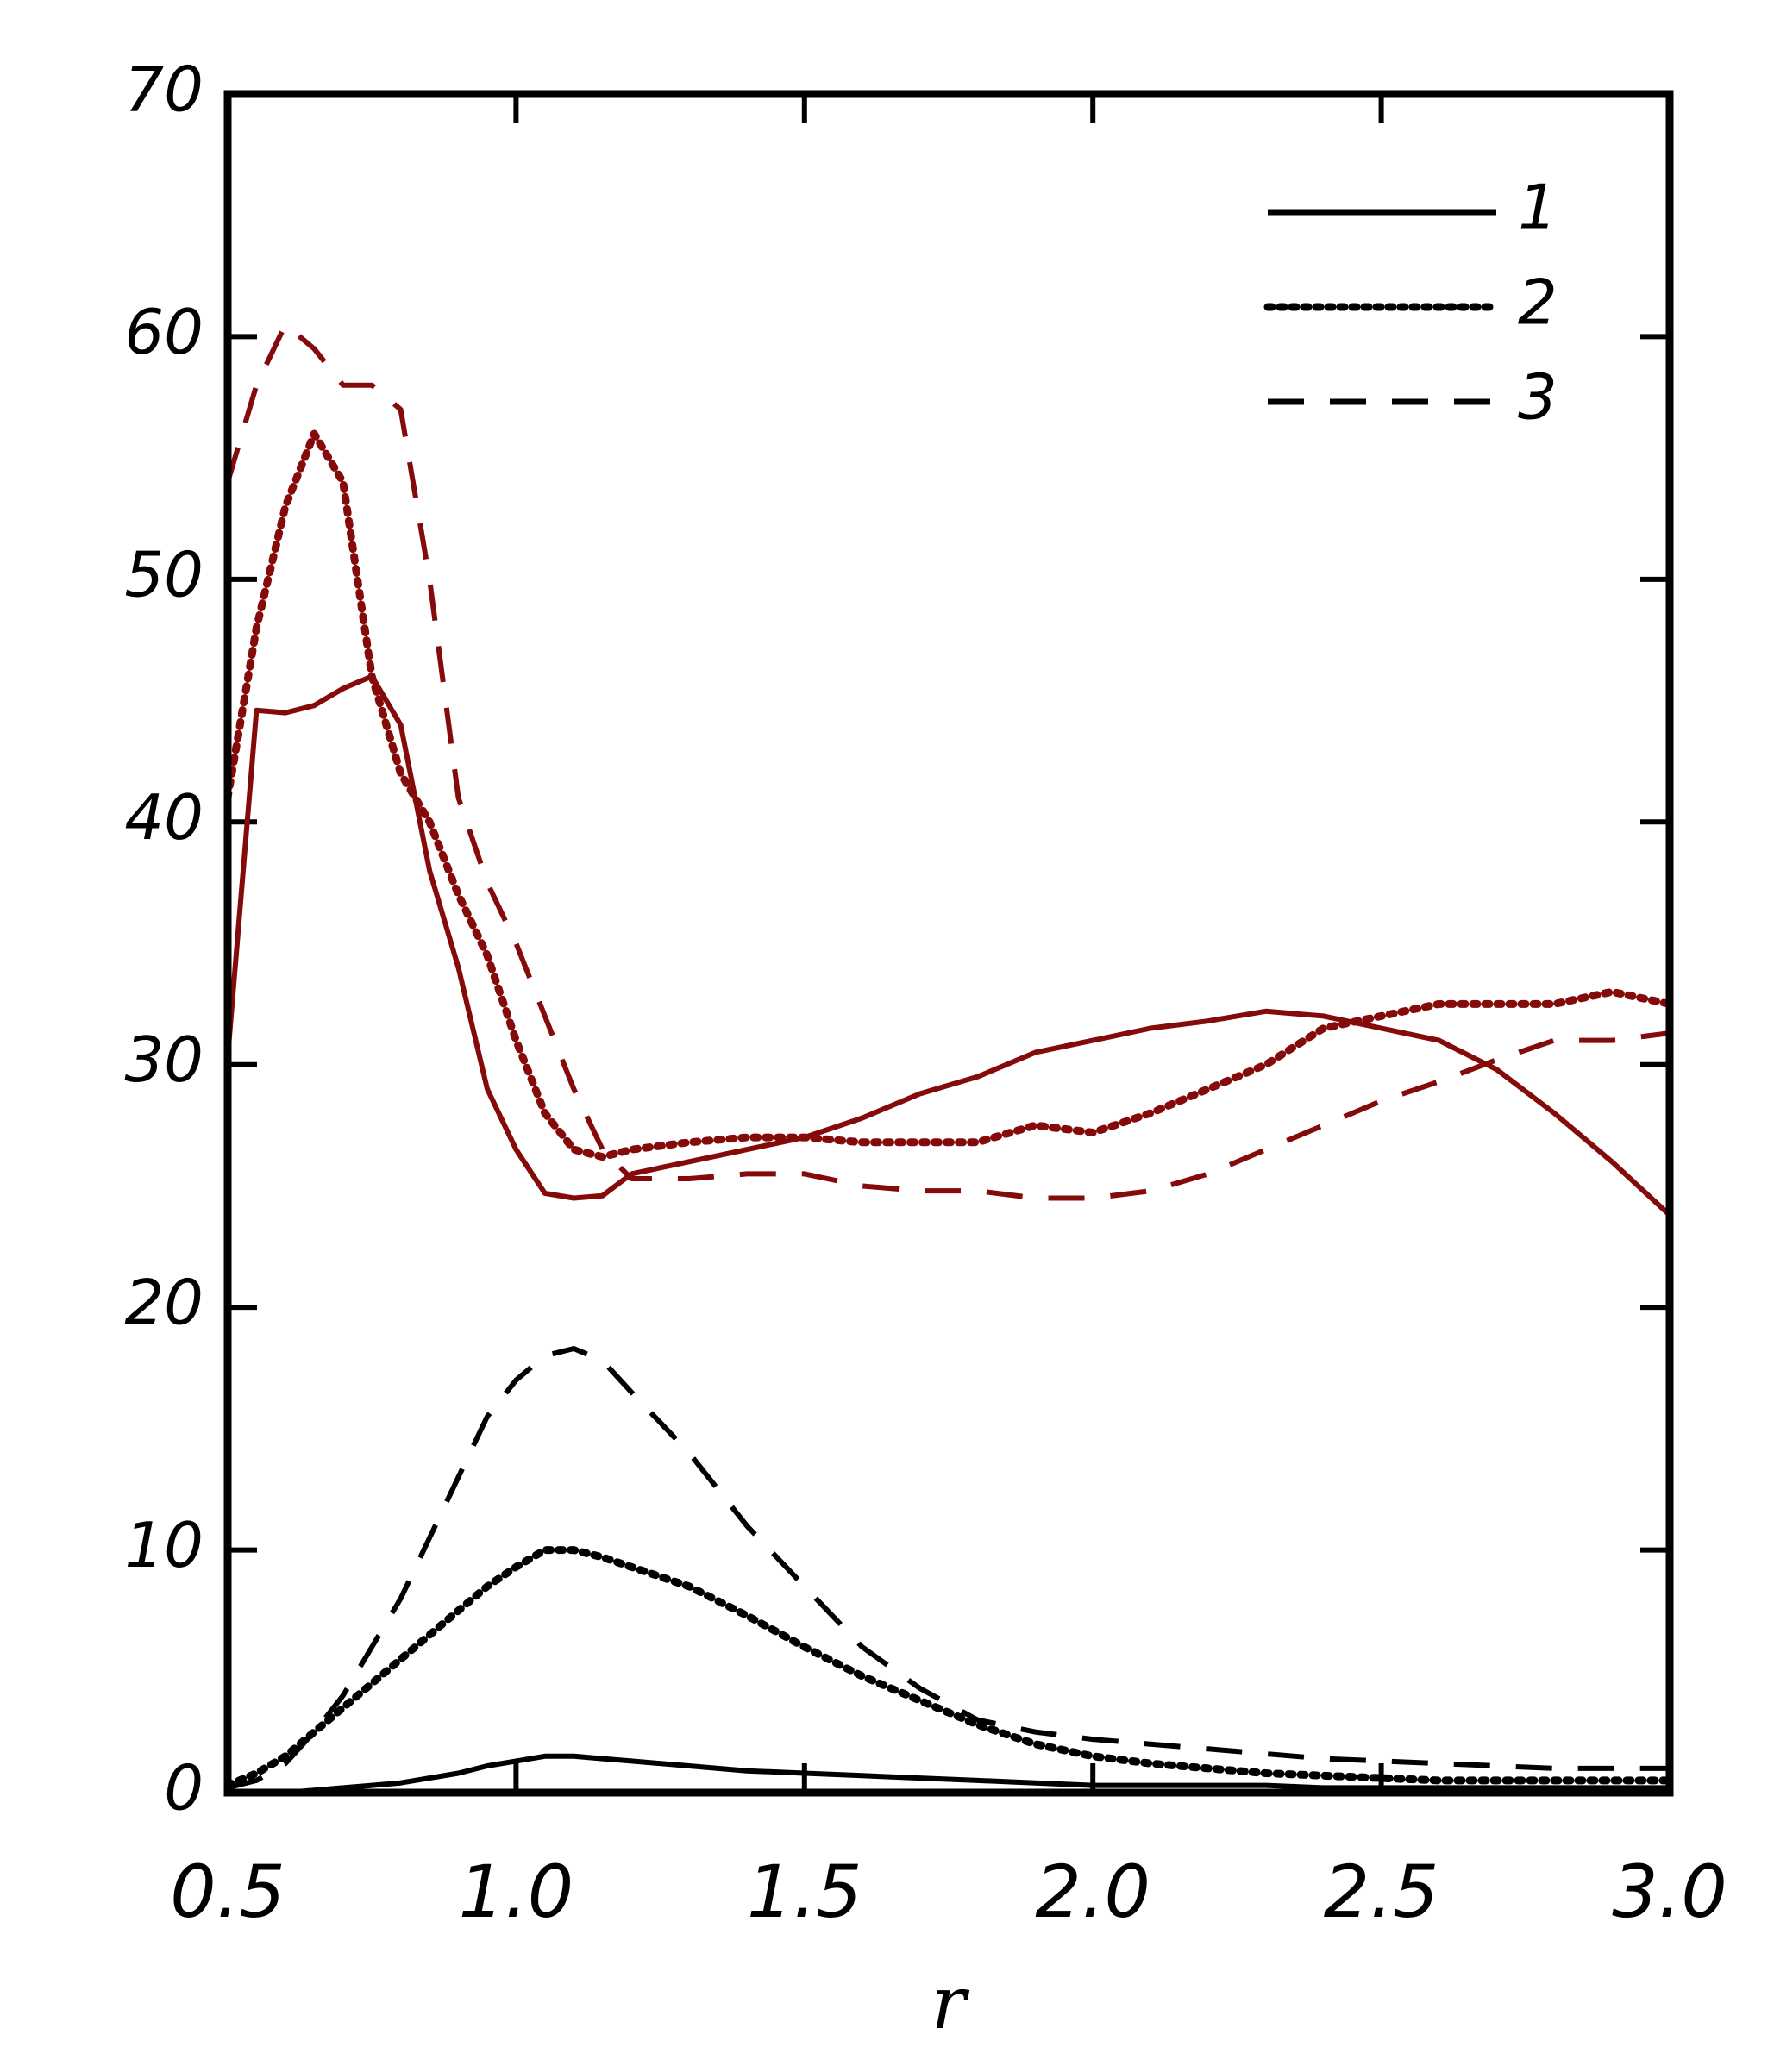 The height and width of the screenshot is (2072, 1774). What do you see at coordinates (164, 332) in the screenshot?
I see `y-tick-label: 60` at bounding box center [164, 332].